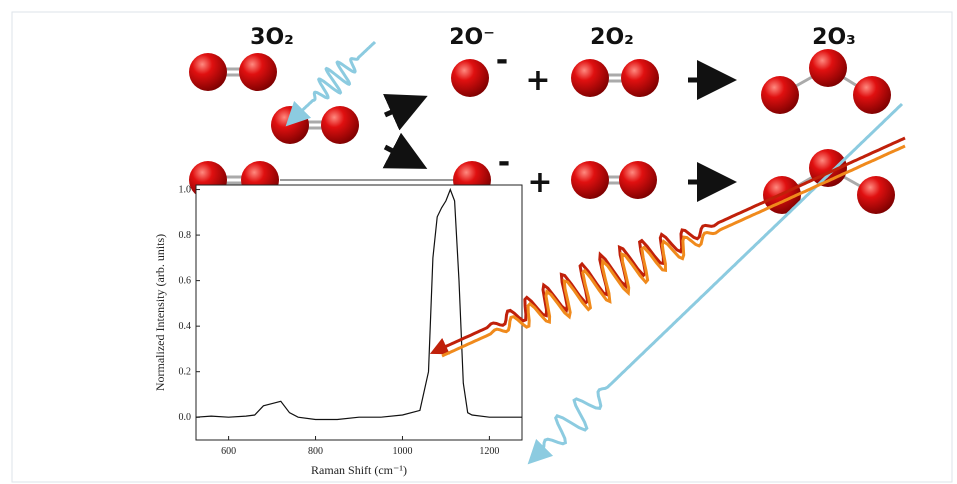 Image resolution: width=957 pixels, height=484 pixels. What do you see at coordinates (331, 83) in the screenshot?
I see `probe-beam` at bounding box center [331, 83].